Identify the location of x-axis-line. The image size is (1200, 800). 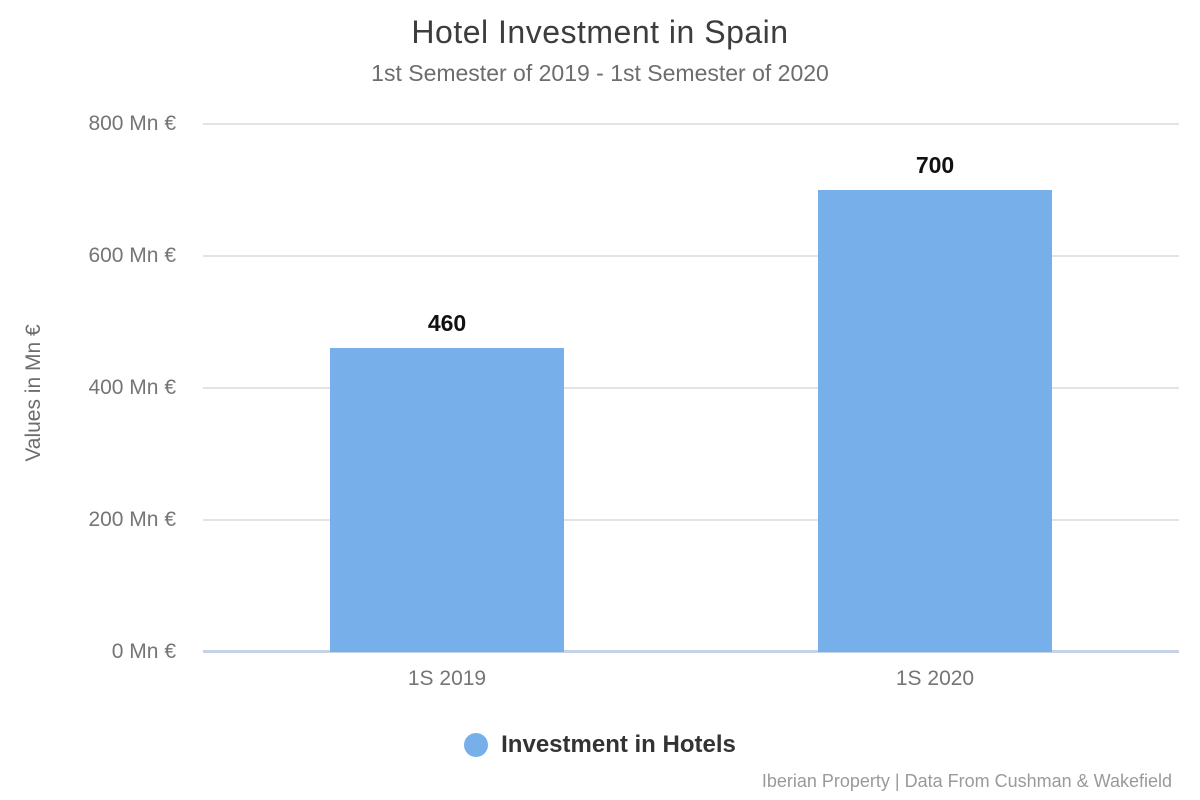
(691, 651).